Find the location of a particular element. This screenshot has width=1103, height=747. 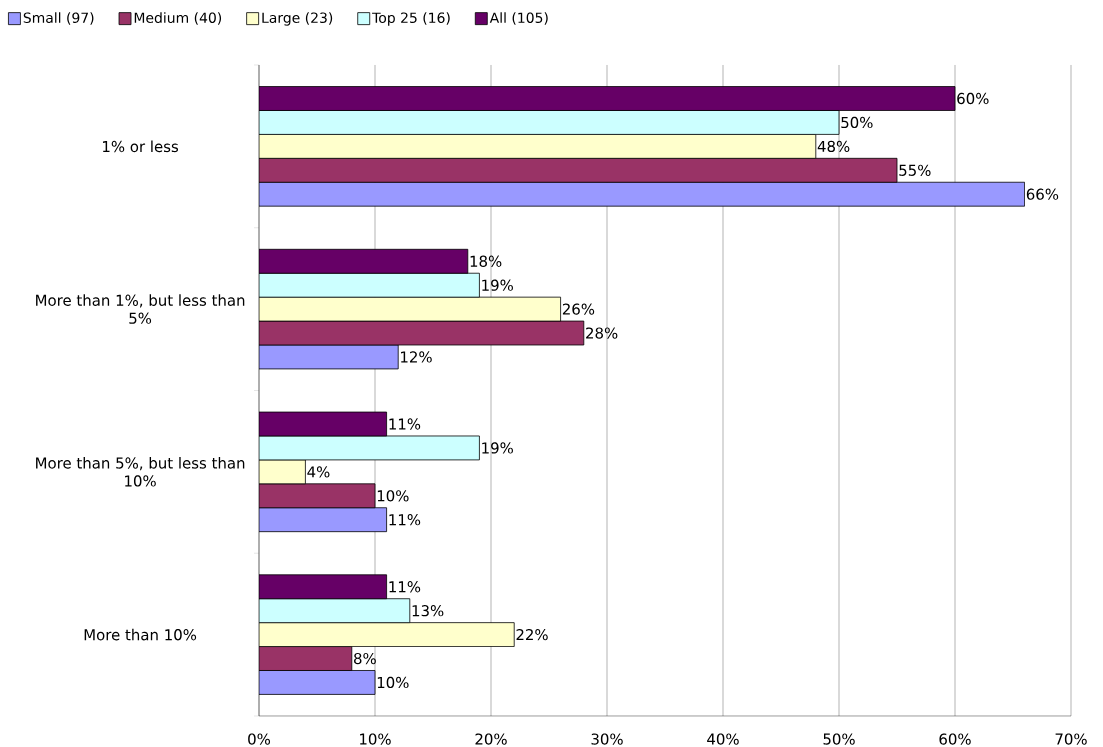

y-tick-label: More than 5%, but less than 10% is located at coordinates (140, 472).